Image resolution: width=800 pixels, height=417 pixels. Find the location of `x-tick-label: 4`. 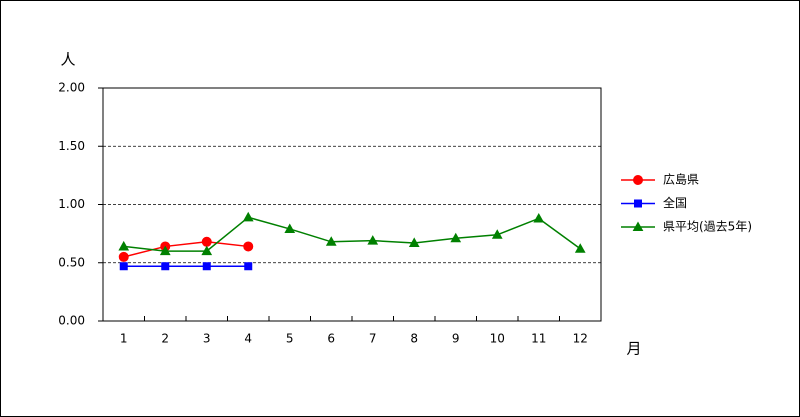

x-tick-label: 4 is located at coordinates (248, 339).